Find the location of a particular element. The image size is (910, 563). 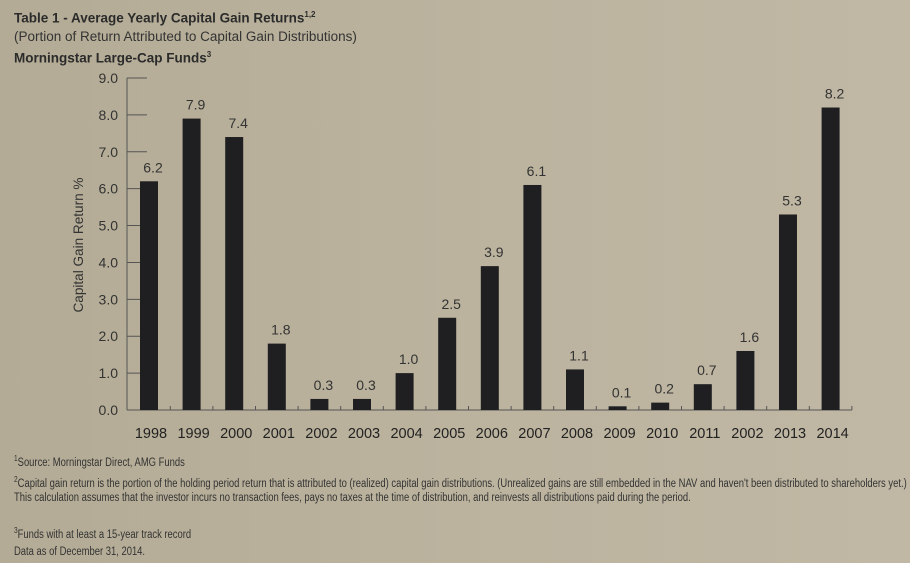

y-tick-label: 4.0 is located at coordinates (109, 262).